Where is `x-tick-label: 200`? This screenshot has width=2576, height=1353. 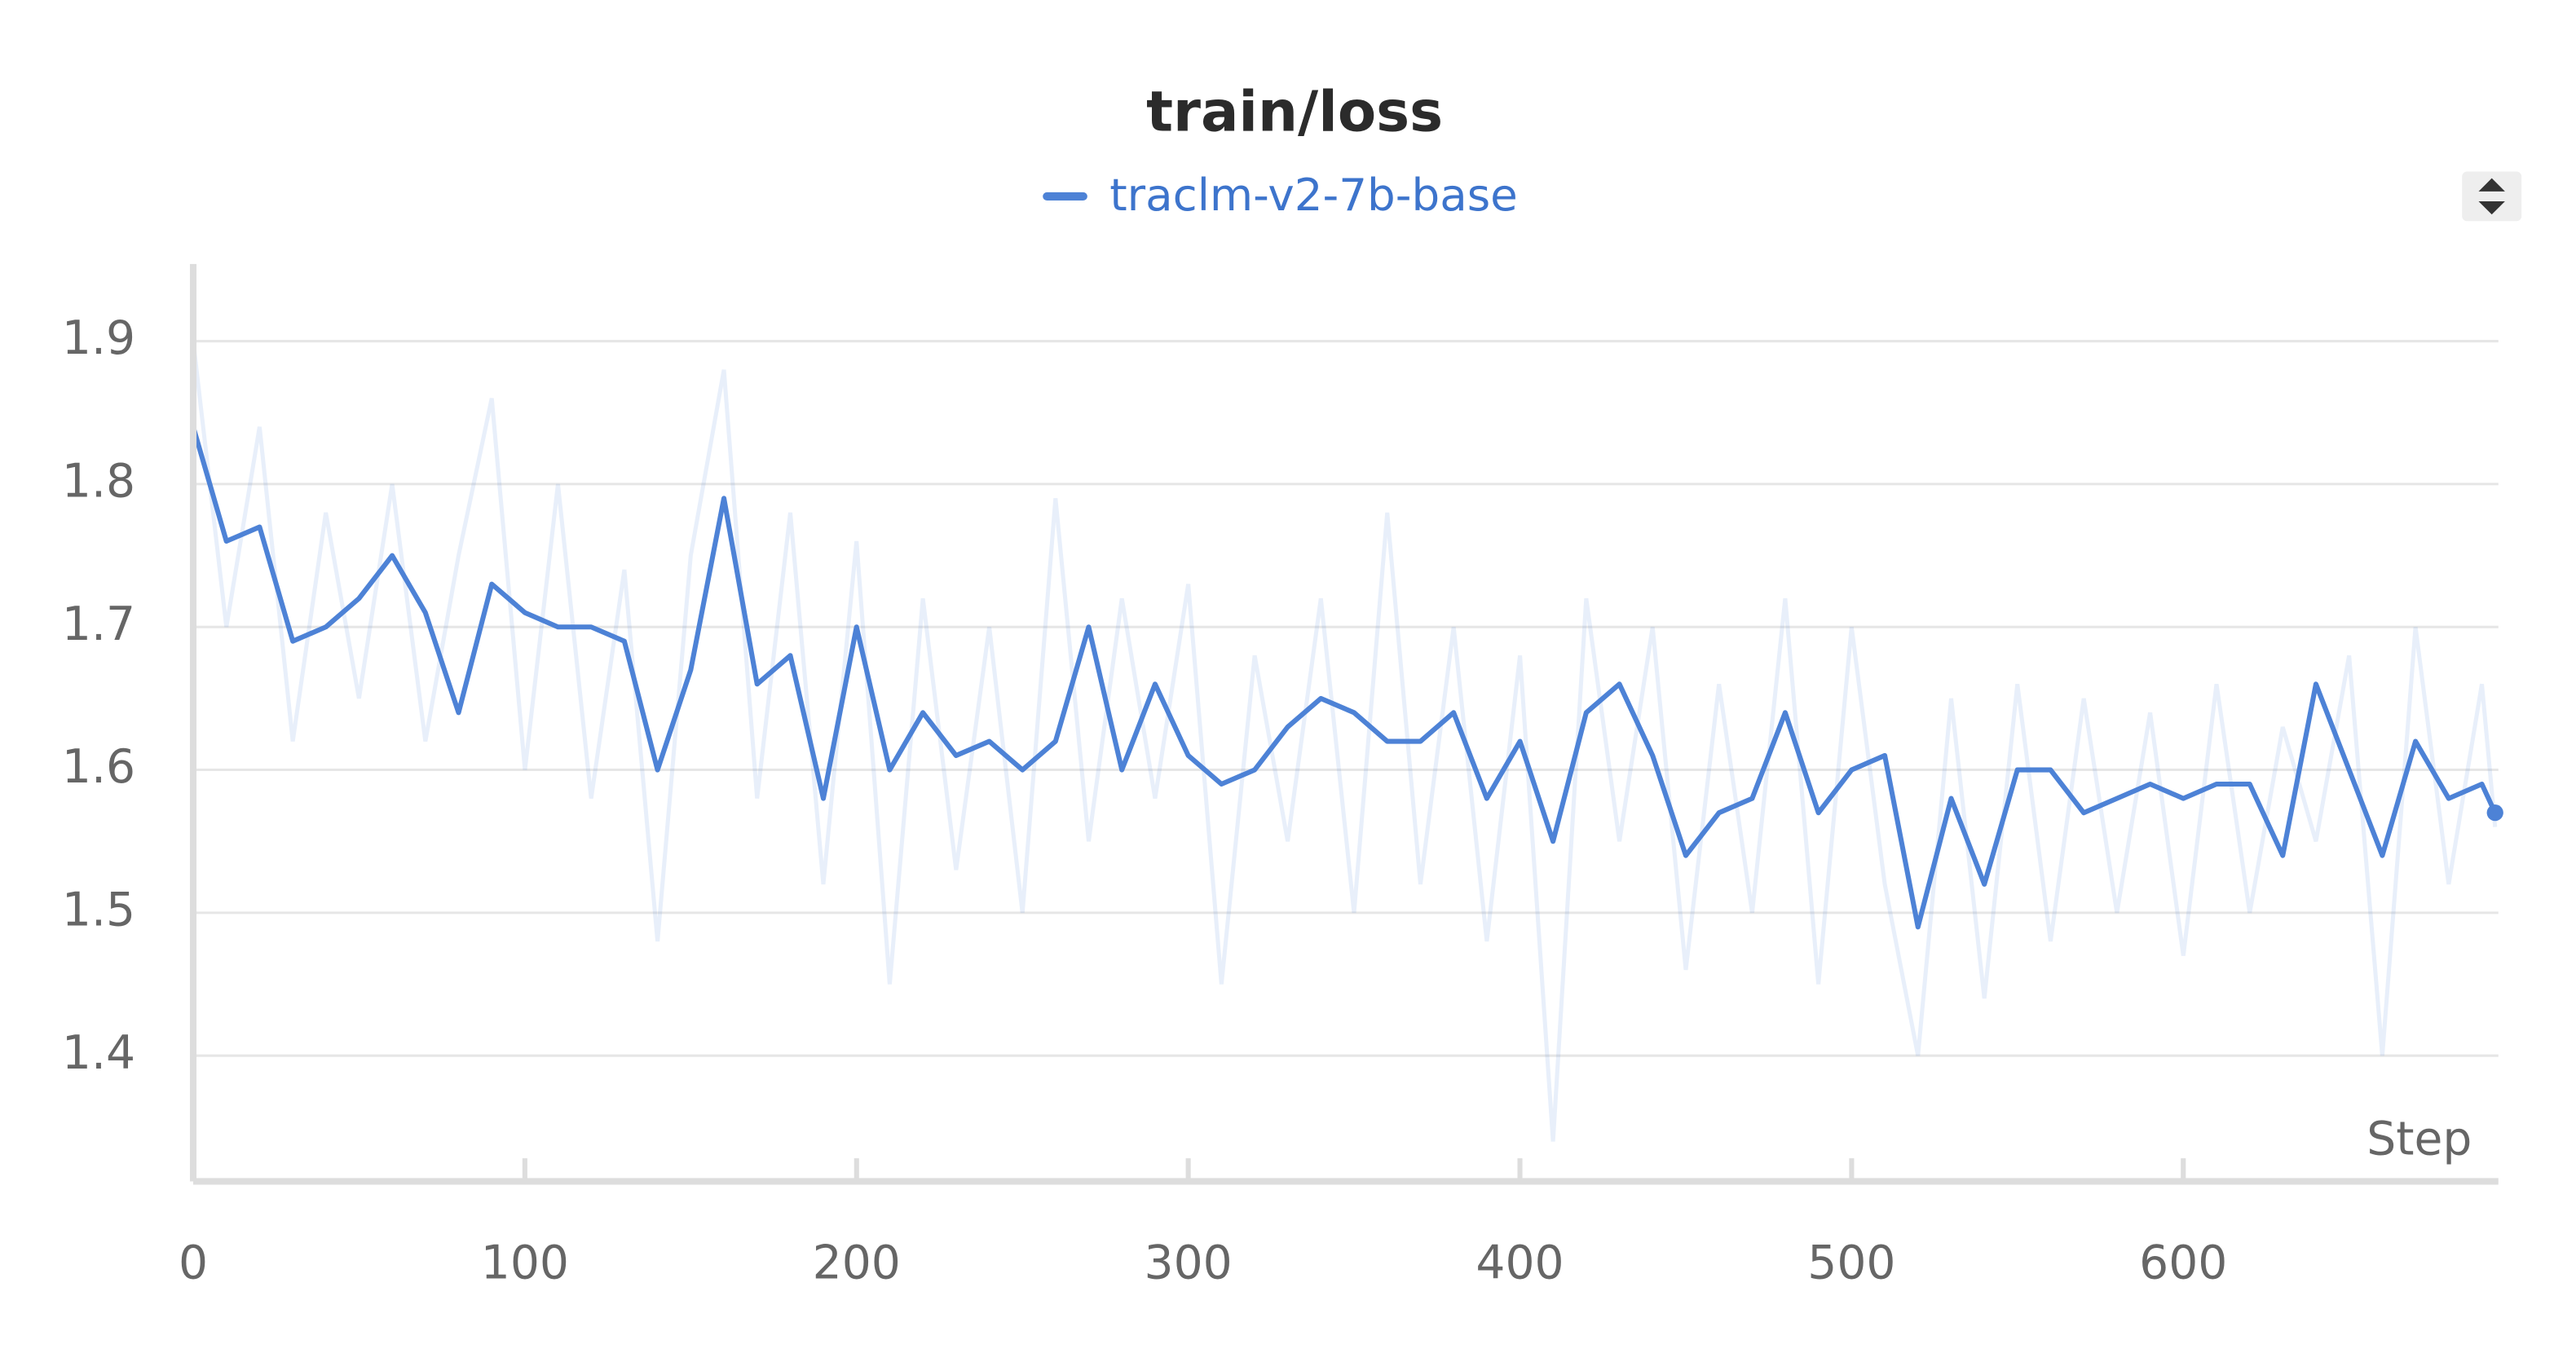
x-tick-label: 200 is located at coordinates (857, 1262).